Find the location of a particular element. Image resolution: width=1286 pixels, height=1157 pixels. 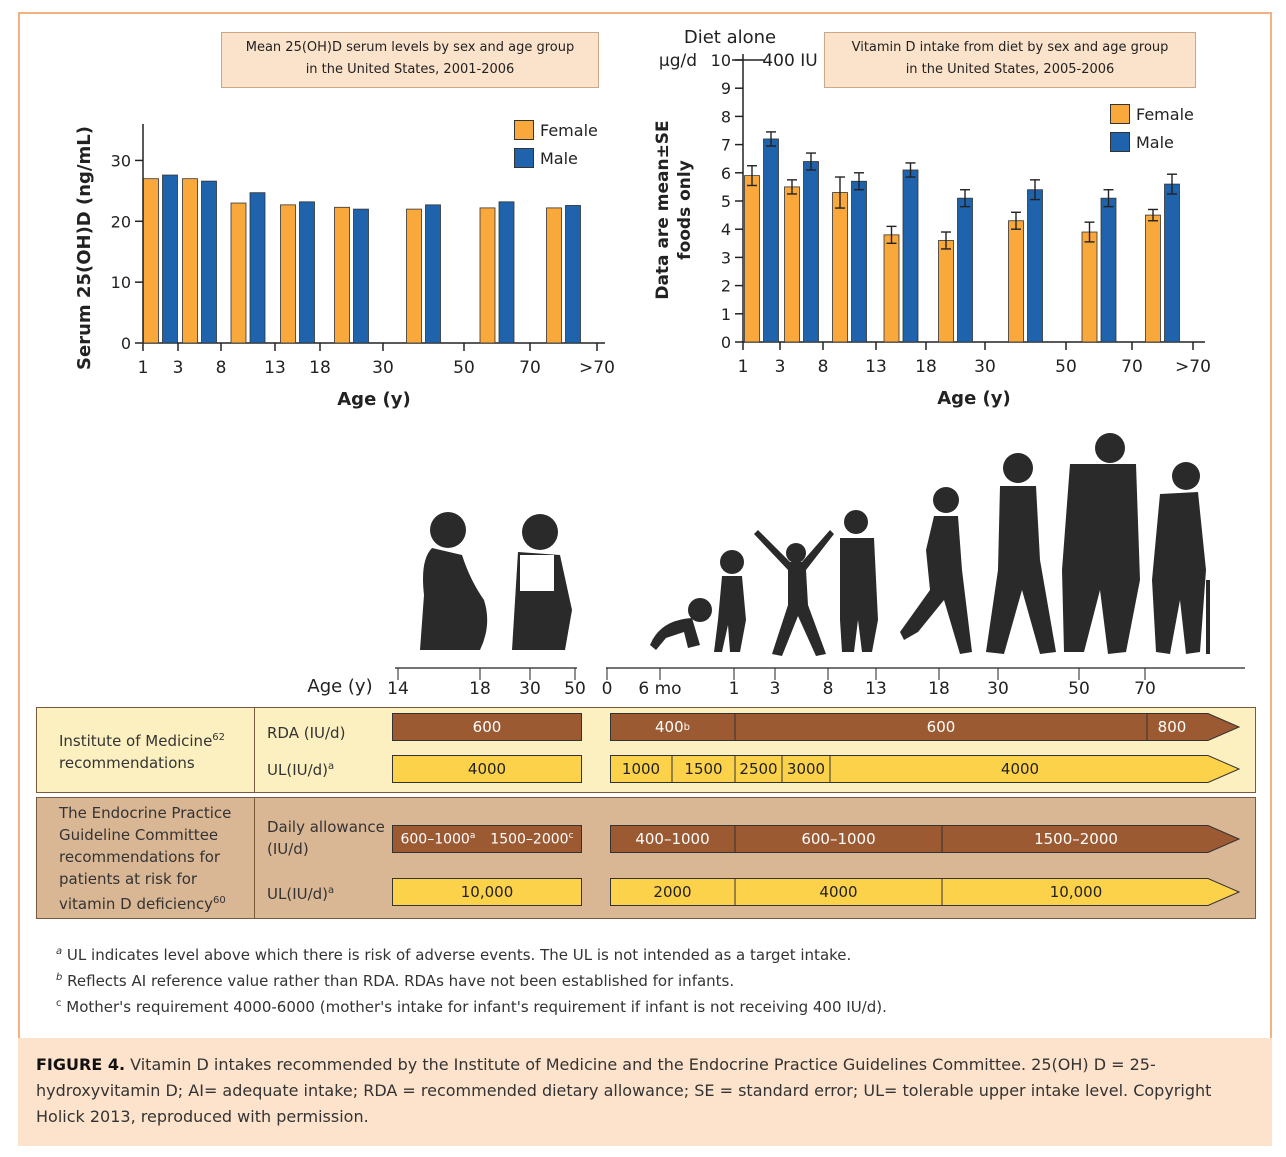

y-tick-label: 30 is located at coordinates (121, 160).